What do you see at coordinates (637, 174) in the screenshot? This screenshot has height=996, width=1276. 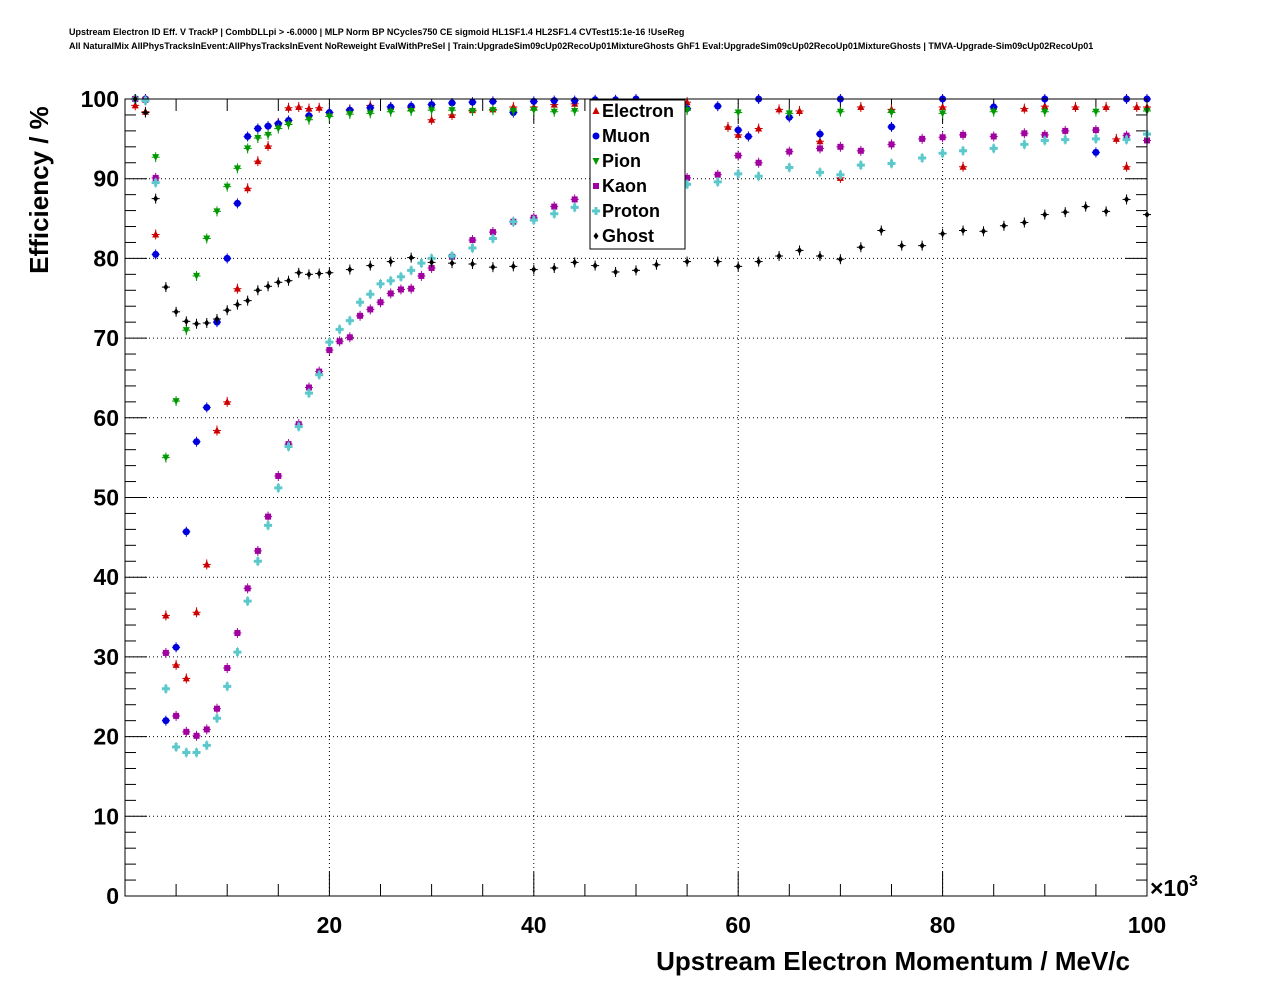 I see `legend: Electron Muon Pion Kaon Proton Ghost` at bounding box center [637, 174].